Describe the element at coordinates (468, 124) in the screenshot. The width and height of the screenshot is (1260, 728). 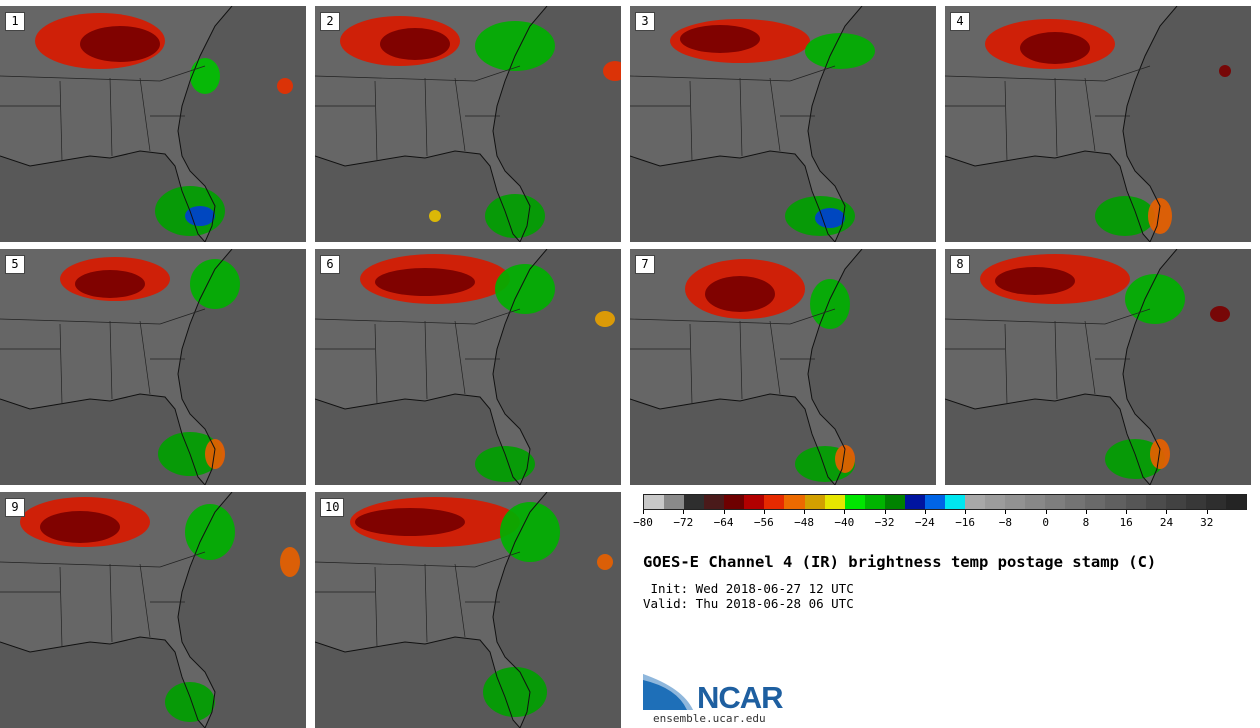
I see `forecast-panel-2: 2` at that location.